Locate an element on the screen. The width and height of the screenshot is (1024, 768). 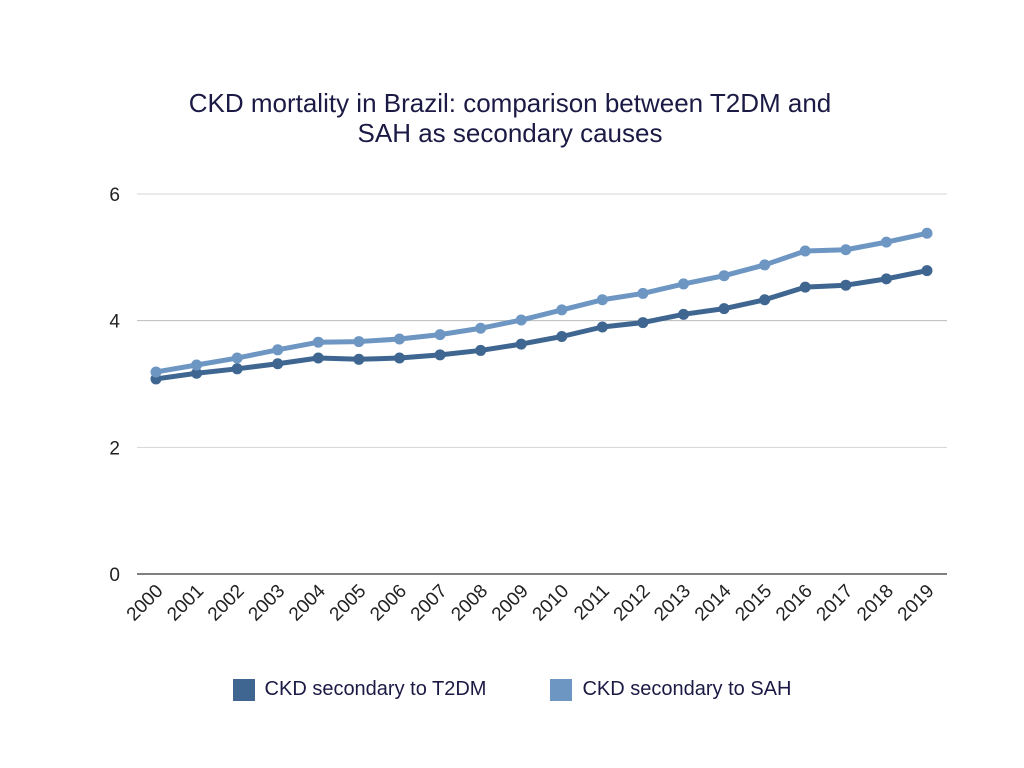
x-tick-label: 2009 is located at coordinates (510, 603).